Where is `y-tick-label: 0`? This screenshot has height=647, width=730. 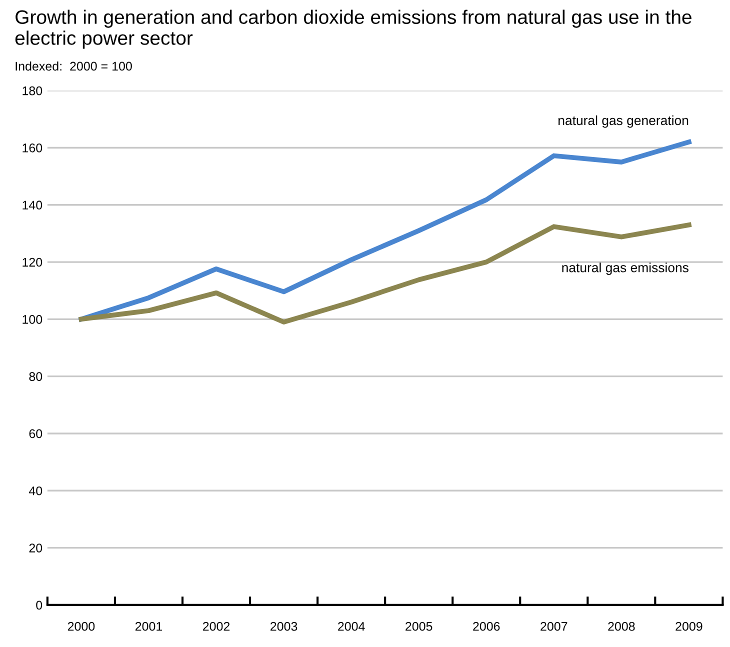 y-tick-label: 0 is located at coordinates (39, 605).